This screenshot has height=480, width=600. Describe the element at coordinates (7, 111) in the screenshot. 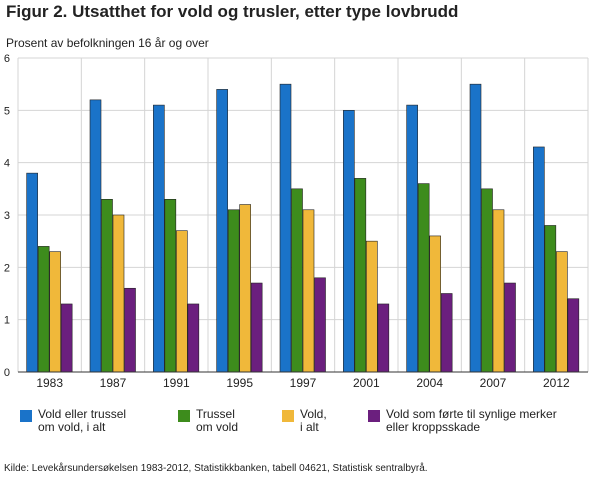

I see `y-tick-label: 5` at that location.